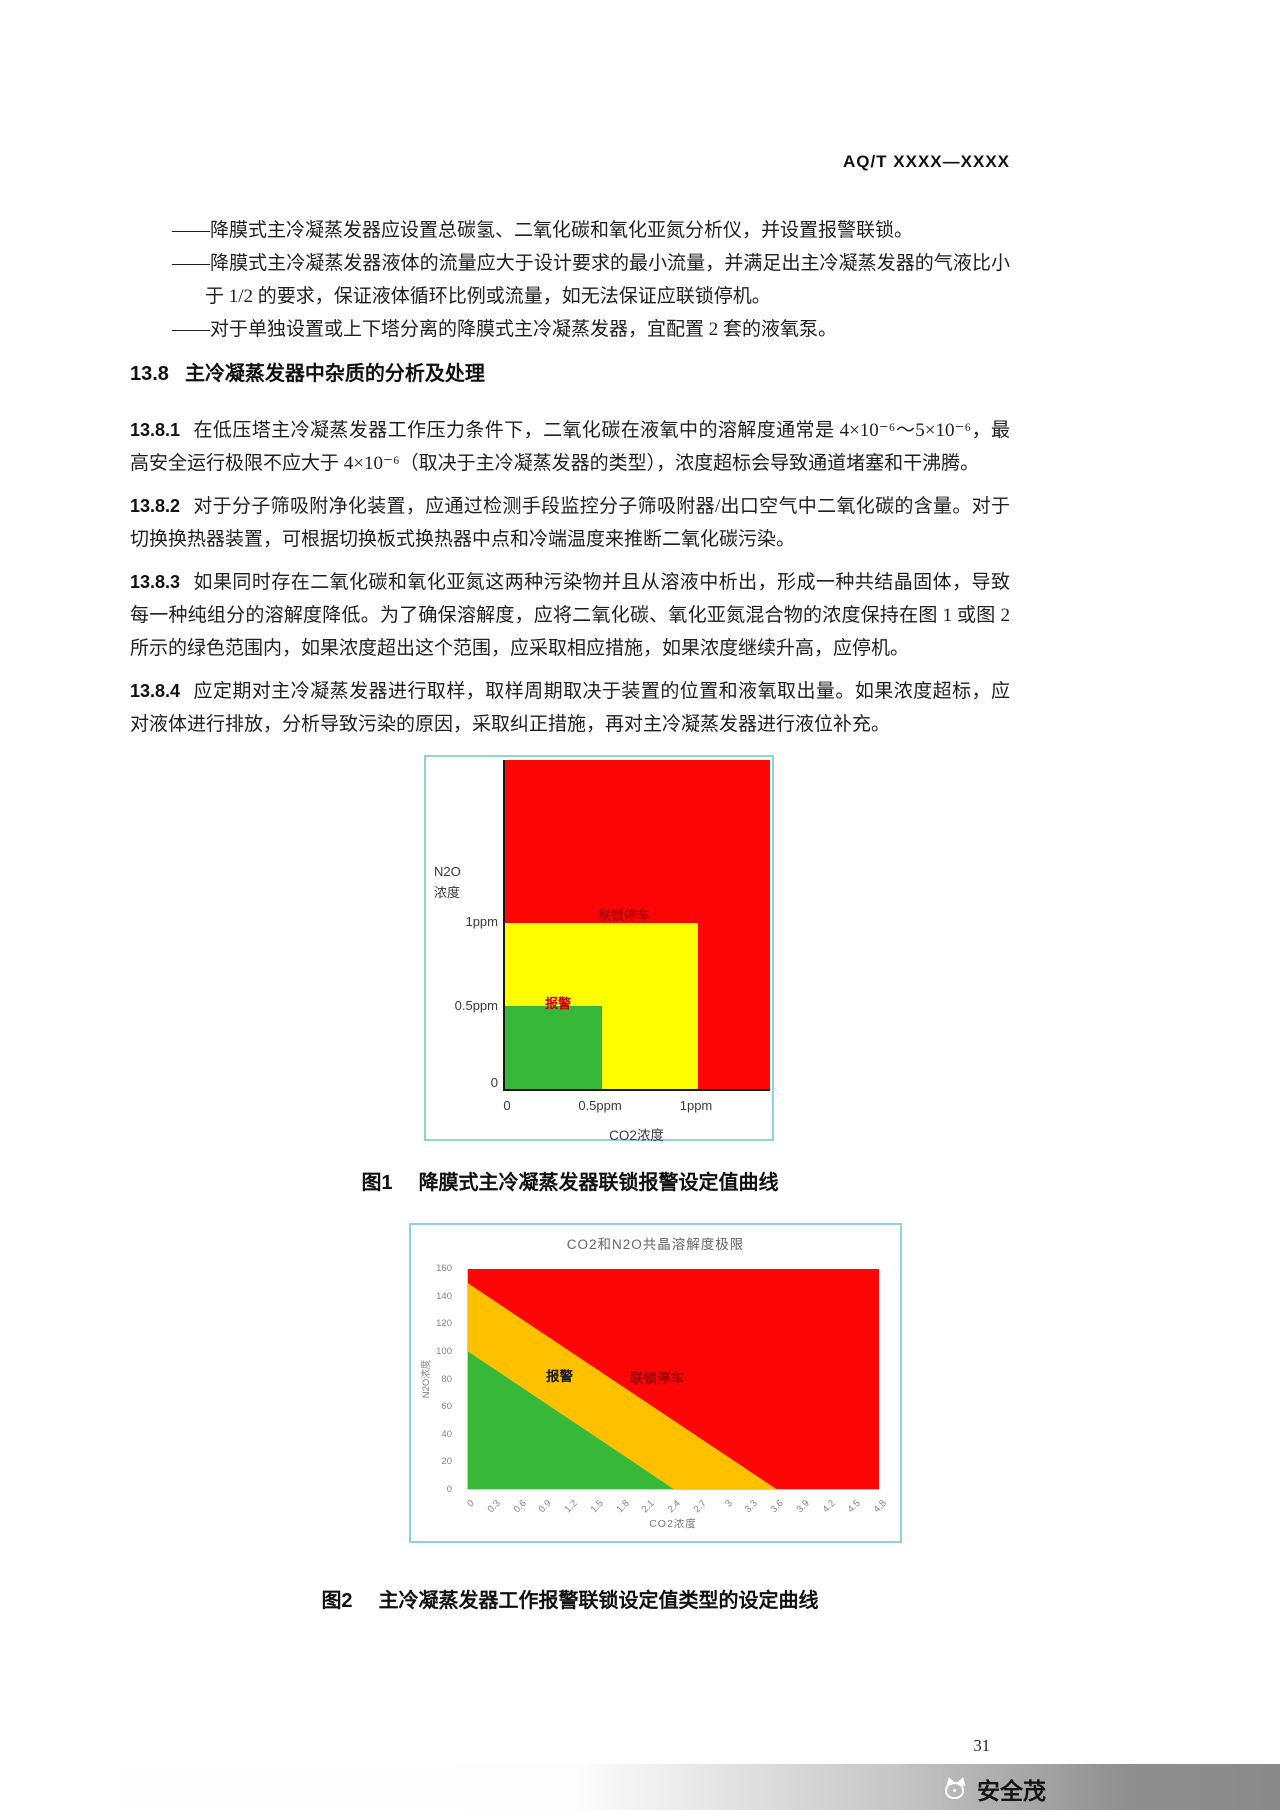 The height and width of the screenshot is (1810, 1280). What do you see at coordinates (926, 161) in the screenshot?
I see `standard-number-header: AQ/T XXXX—XXXX` at bounding box center [926, 161].